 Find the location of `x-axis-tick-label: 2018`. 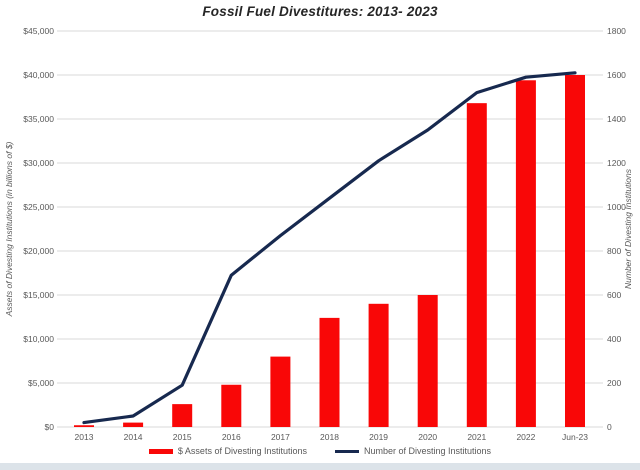

x-axis-tick-label: 2018 is located at coordinates (329, 437).